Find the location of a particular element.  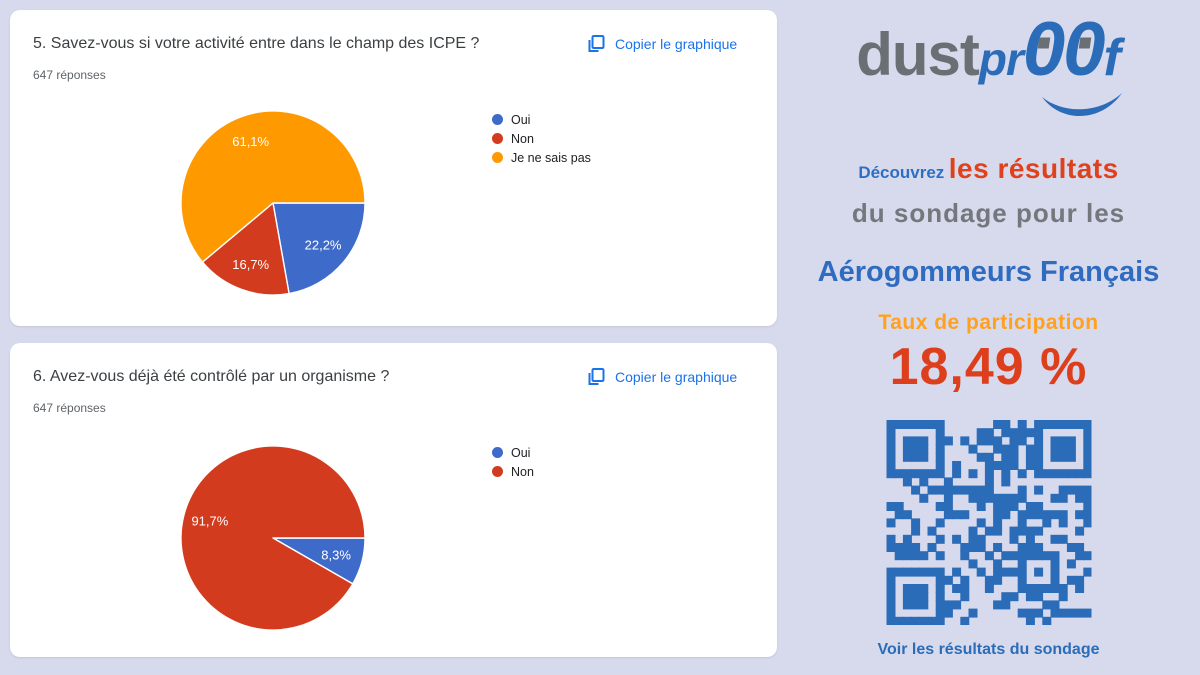

logo-smile-icon is located at coordinates (1082, 105).